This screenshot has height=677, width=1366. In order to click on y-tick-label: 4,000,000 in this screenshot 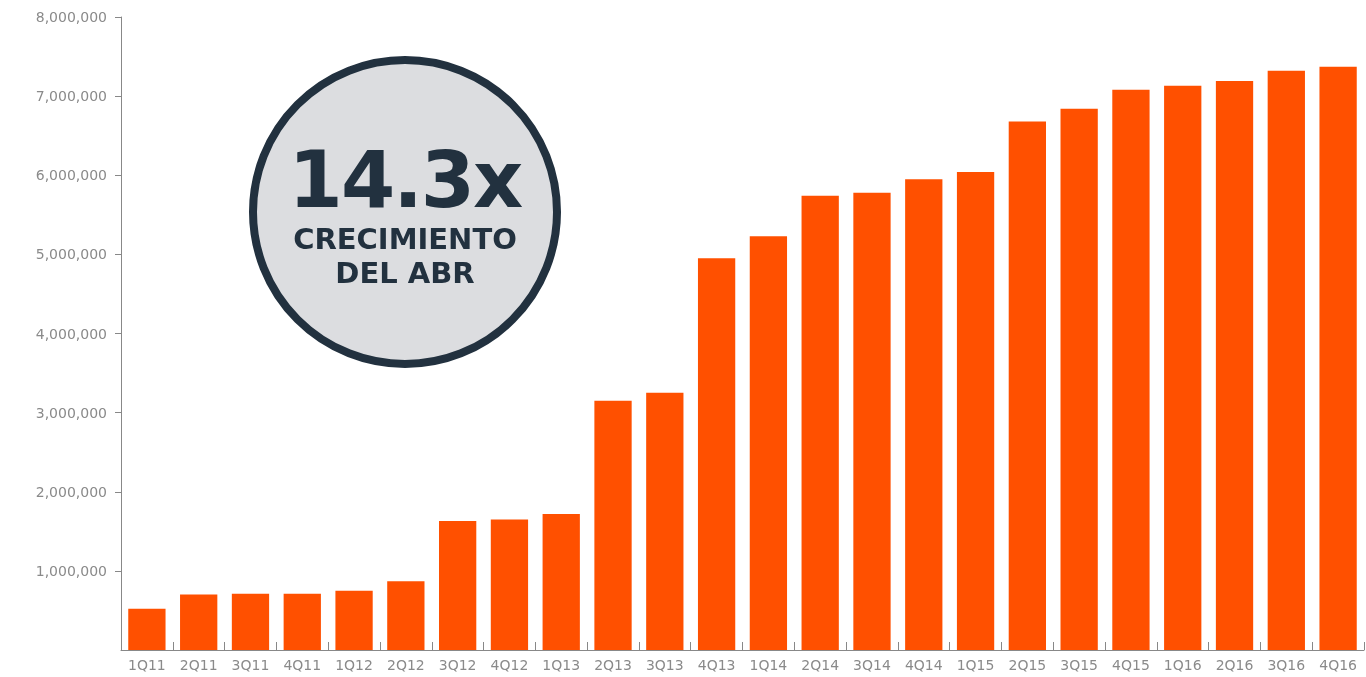, I will do `click(71, 333)`.